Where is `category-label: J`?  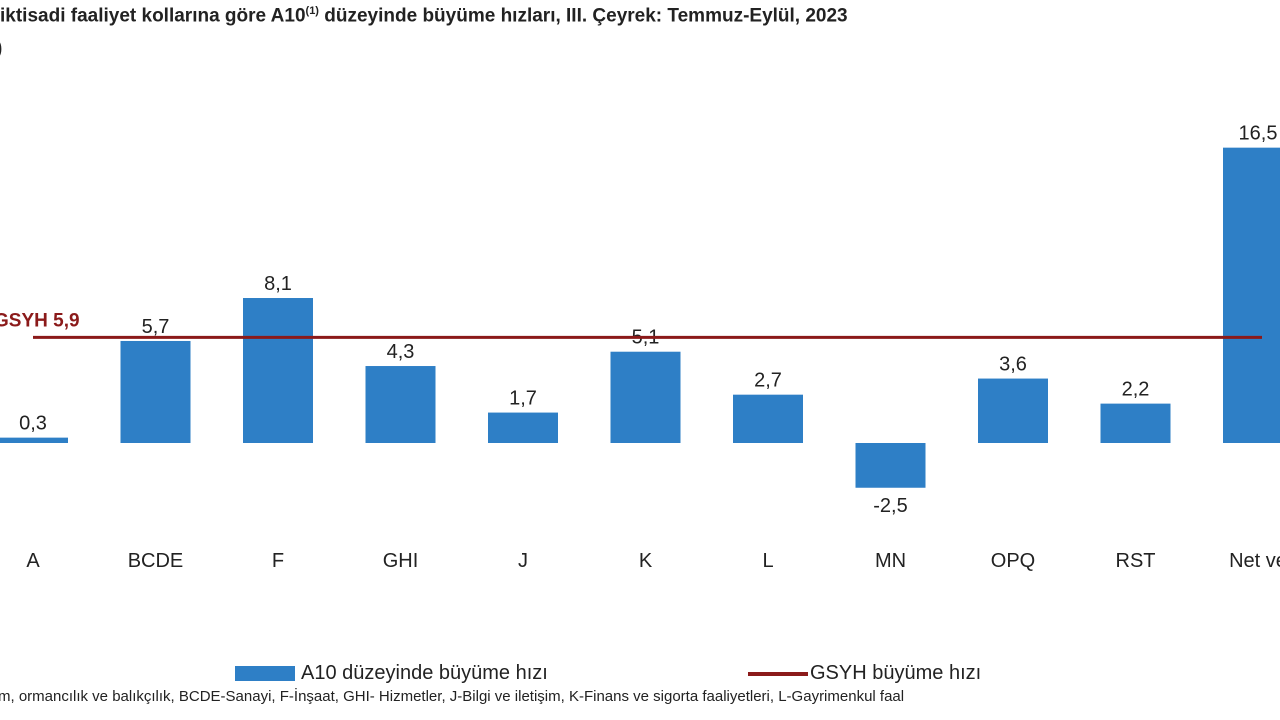 category-label: J is located at coordinates (523, 561).